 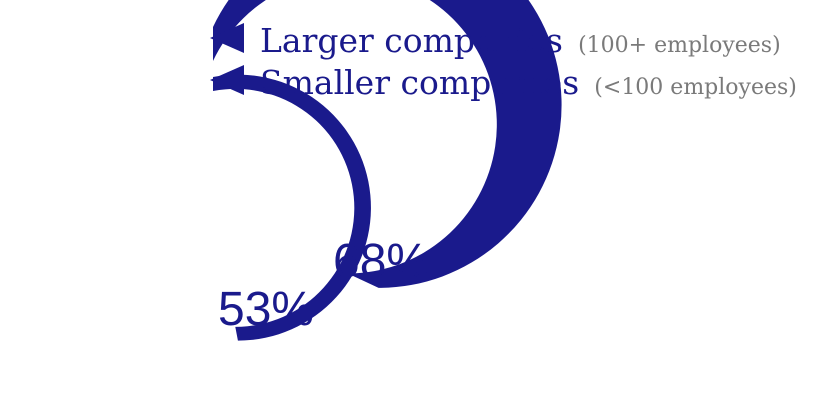 What do you see at coordinates (227, 80) in the screenshot?
I see `legend-marker-smaller-companies` at bounding box center [227, 80].